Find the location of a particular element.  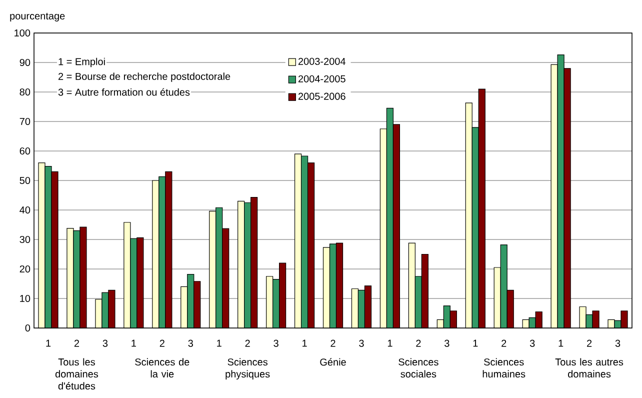

legend-label: 2004-2005 is located at coordinates (322, 78).